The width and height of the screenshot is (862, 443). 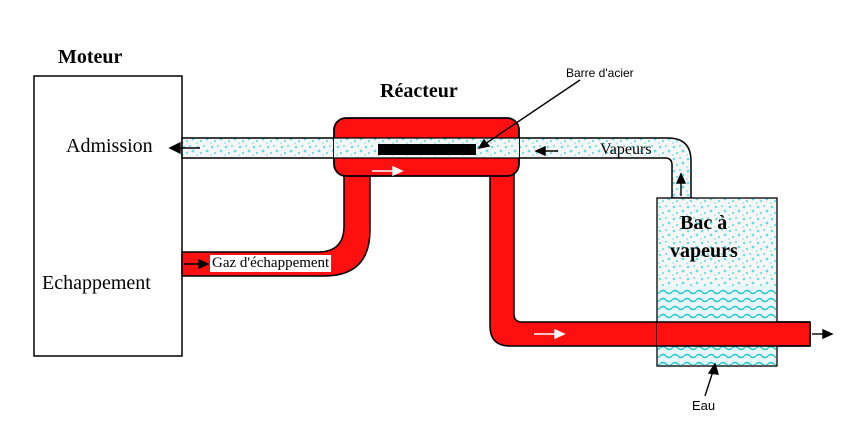 I want to click on intake-label: Admission, so click(x=109, y=146).